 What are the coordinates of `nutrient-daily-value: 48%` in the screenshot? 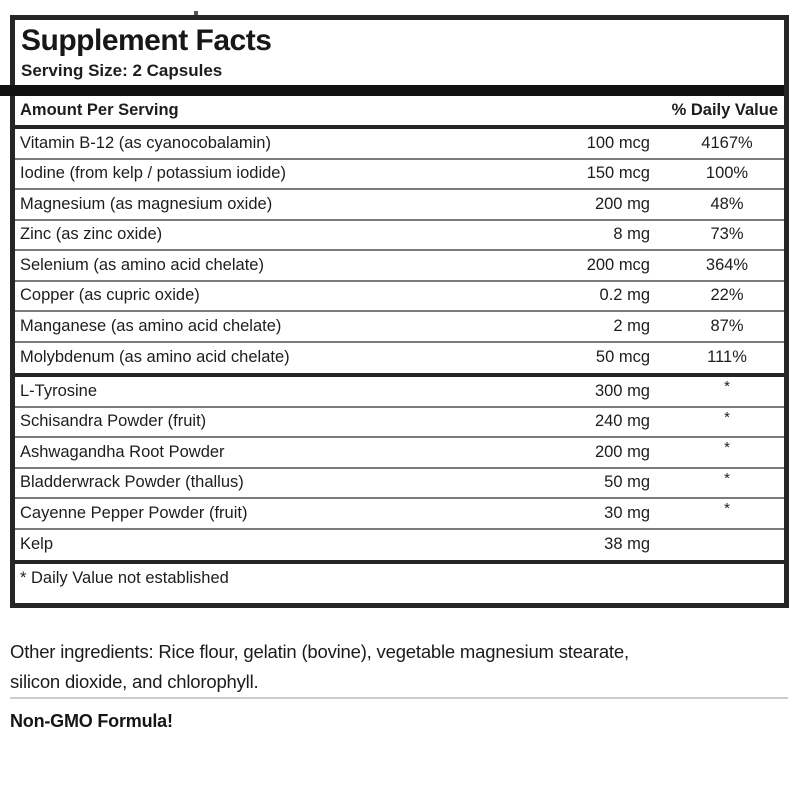 It's located at (727, 203).